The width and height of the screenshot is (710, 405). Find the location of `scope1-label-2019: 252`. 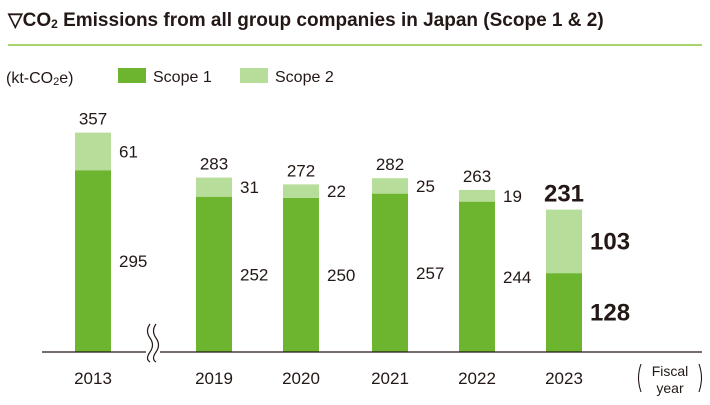

scope1-label-2019: 252 is located at coordinates (254, 274).